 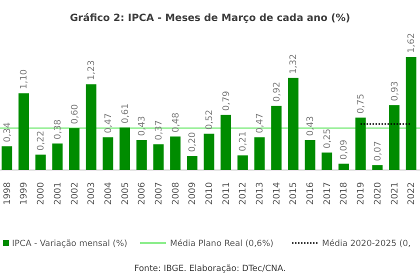 I want to click on source-note: Fonte: IBGE. Elaboração: DTec/CNA., so click(x=210, y=269).